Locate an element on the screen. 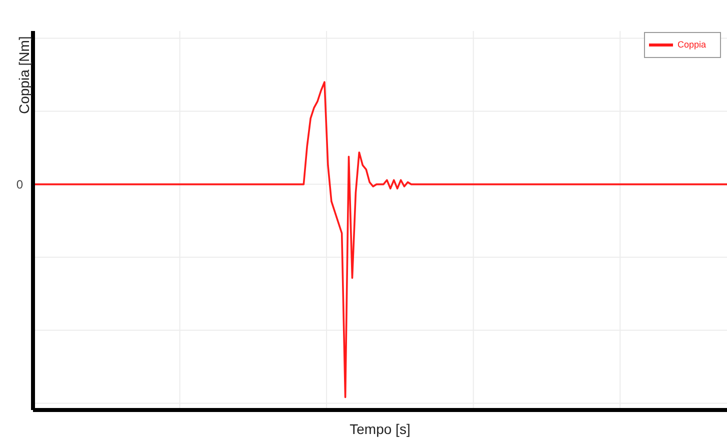 The height and width of the screenshot is (442, 727). y-axis-title: Coppia [Nm] is located at coordinates (24, 75).